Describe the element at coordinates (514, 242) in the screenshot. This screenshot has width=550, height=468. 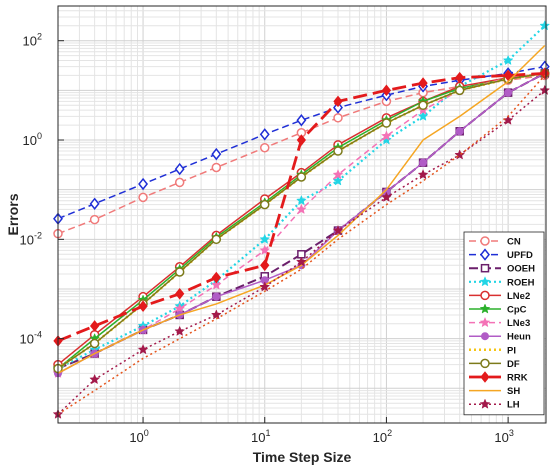
I see `legend-label-cn: CN` at that location.